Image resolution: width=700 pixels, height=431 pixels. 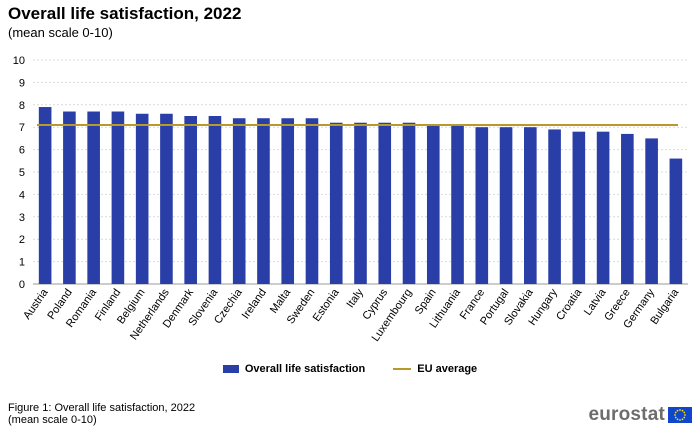 What do you see at coordinates (22, 218) in the screenshot?
I see `y-tick-label: 3` at bounding box center [22, 218].